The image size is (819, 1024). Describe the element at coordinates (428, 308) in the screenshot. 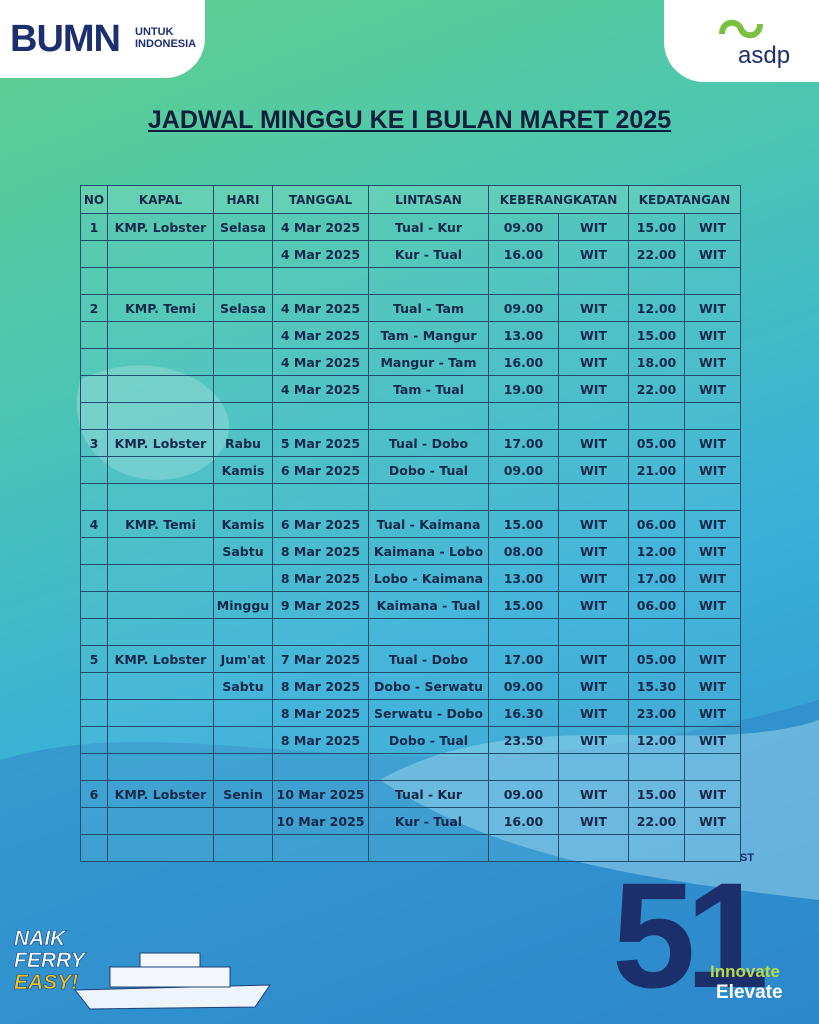

I see `cell-lintasan: Tual - Tam` at that location.